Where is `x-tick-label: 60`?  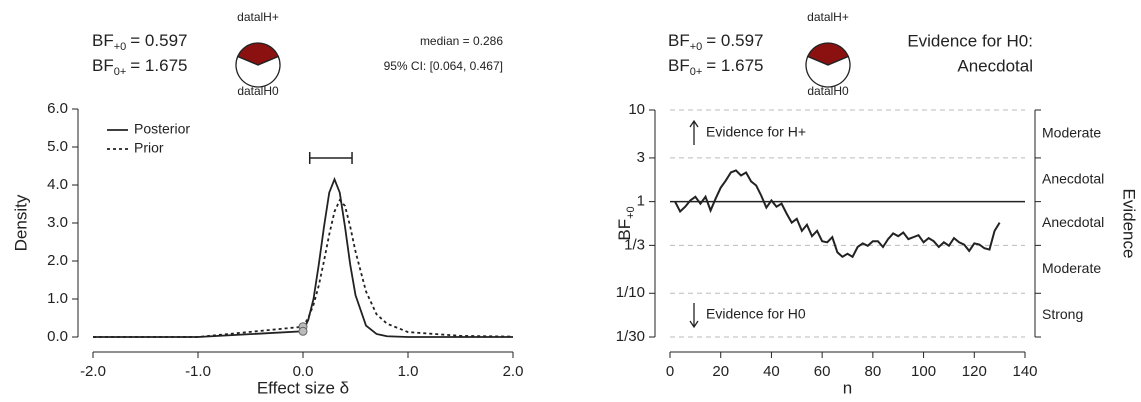 x-tick-label: 60 is located at coordinates (822, 371).